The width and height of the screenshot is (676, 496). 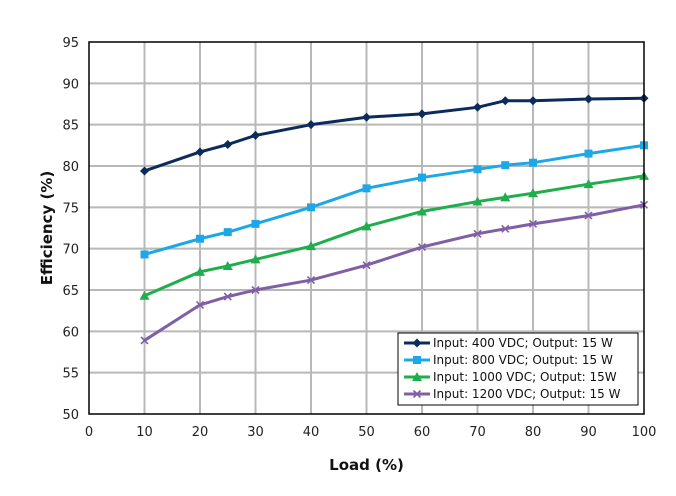 I want to click on x-tick-label: 20, so click(x=200, y=432).